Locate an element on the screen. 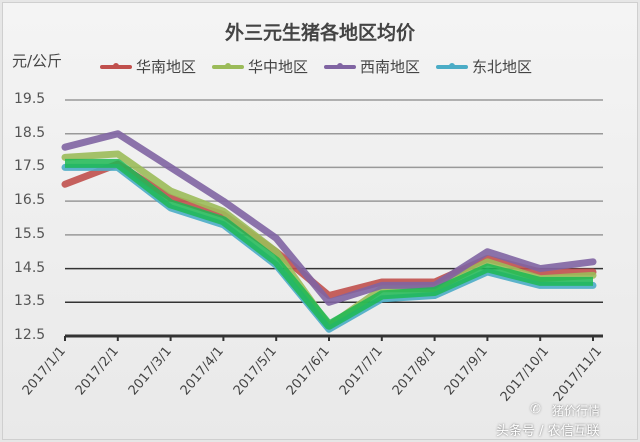 The width and height of the screenshot is (640, 442). y-tick-label: 14.5 is located at coordinates (30, 267).